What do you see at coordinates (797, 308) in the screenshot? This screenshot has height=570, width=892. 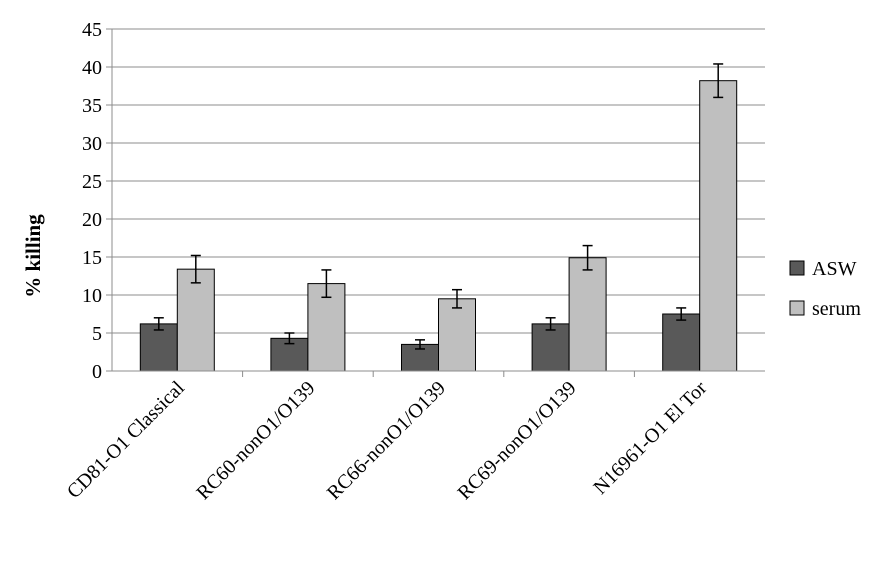 I see `legend-swatch-serum` at bounding box center [797, 308].